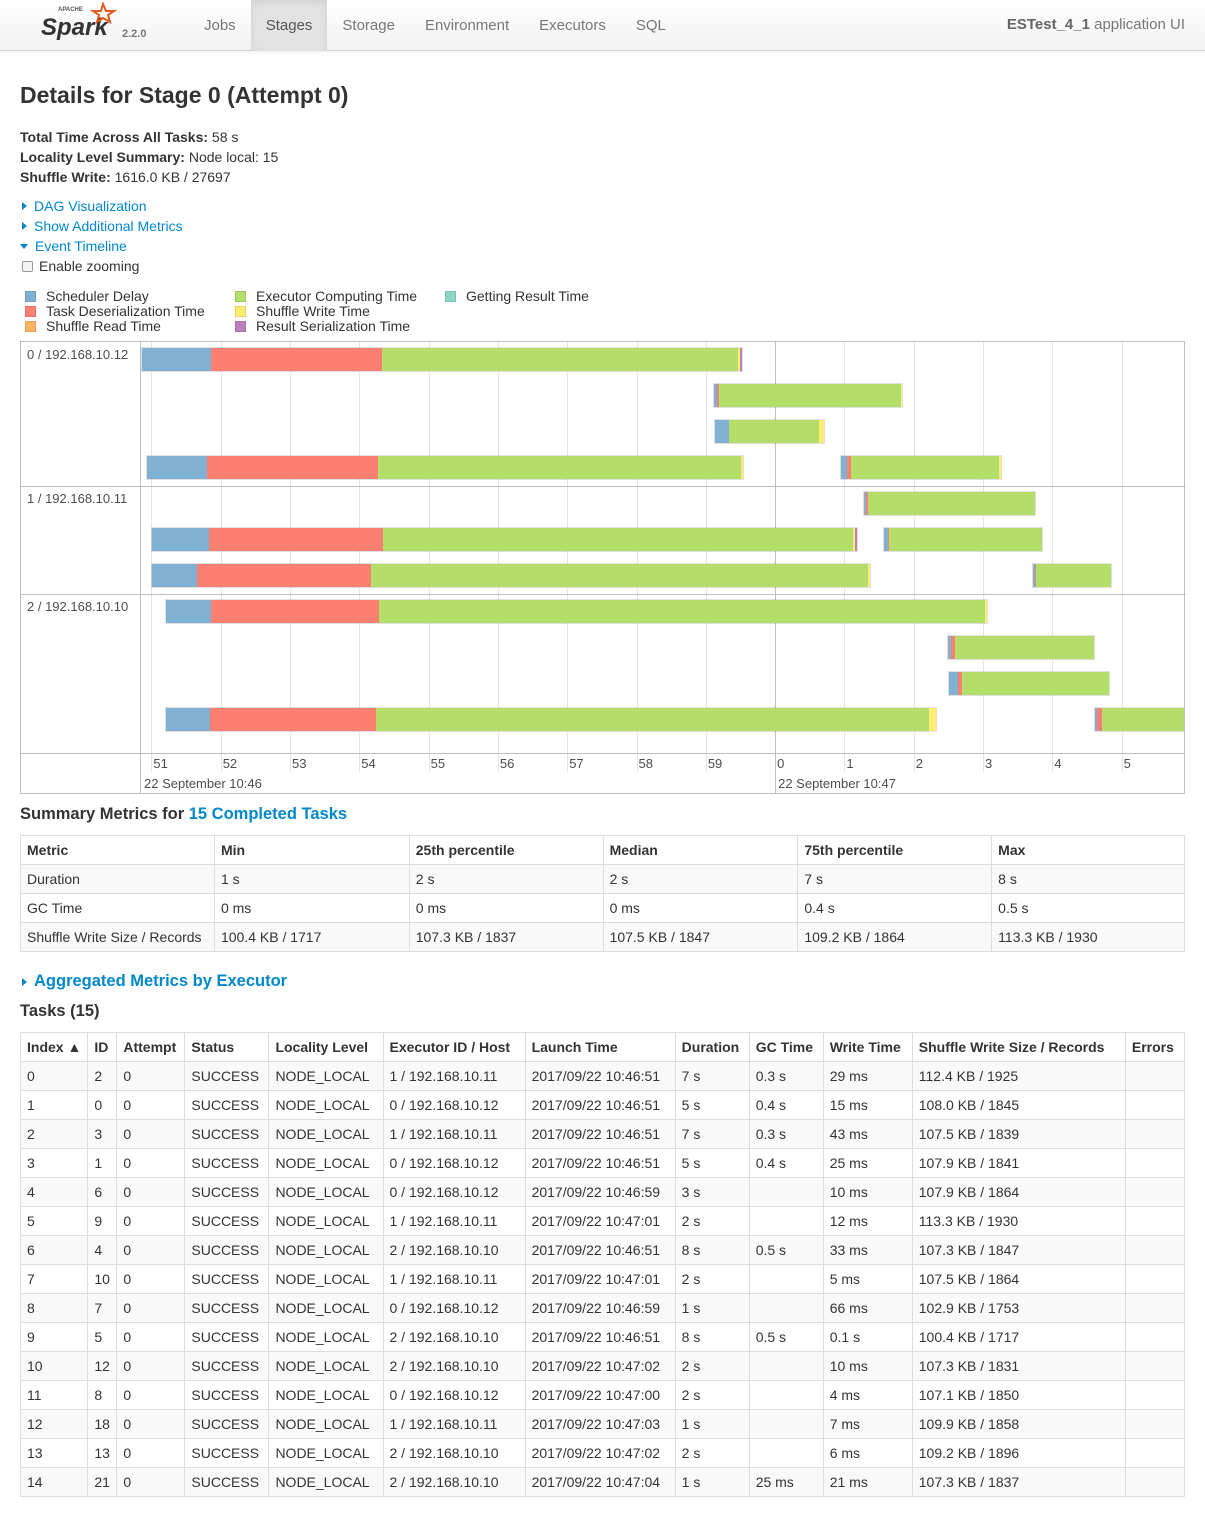 This screenshot has height=1517, width=1205. Describe the element at coordinates (506, 850) in the screenshot. I see `summary-column-header: 25th percentile` at that location.